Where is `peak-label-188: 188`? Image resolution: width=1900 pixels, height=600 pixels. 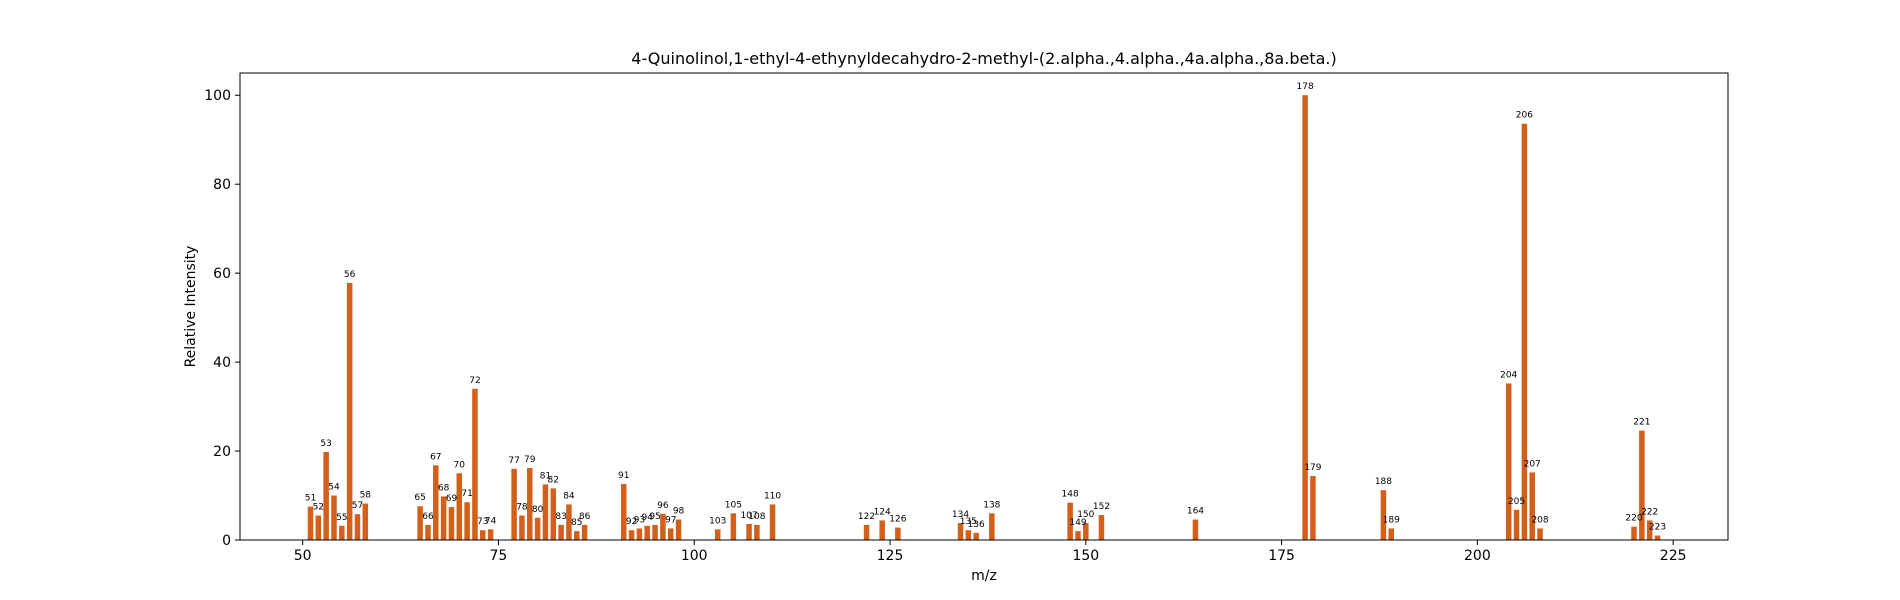 peak-label-188: 188 is located at coordinates (1383, 482).